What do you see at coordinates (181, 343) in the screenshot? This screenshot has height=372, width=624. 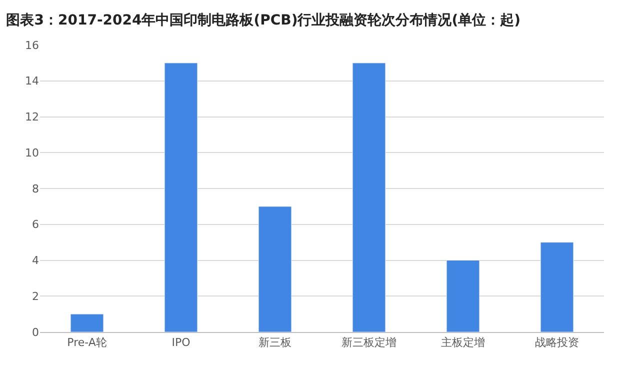 I see `x-tick-label: IPO` at bounding box center [181, 343].